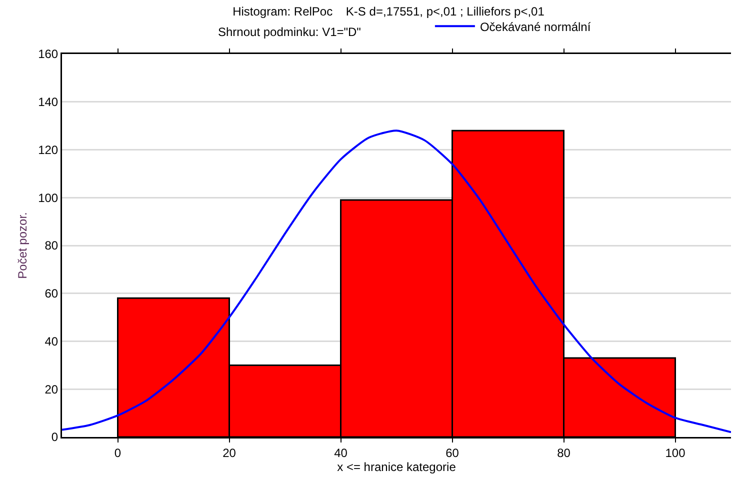 Image resolution: width=733 pixels, height=481 pixels. What do you see at coordinates (536, 27) in the screenshot?
I see `legend-label: Očekávané normální` at bounding box center [536, 27].